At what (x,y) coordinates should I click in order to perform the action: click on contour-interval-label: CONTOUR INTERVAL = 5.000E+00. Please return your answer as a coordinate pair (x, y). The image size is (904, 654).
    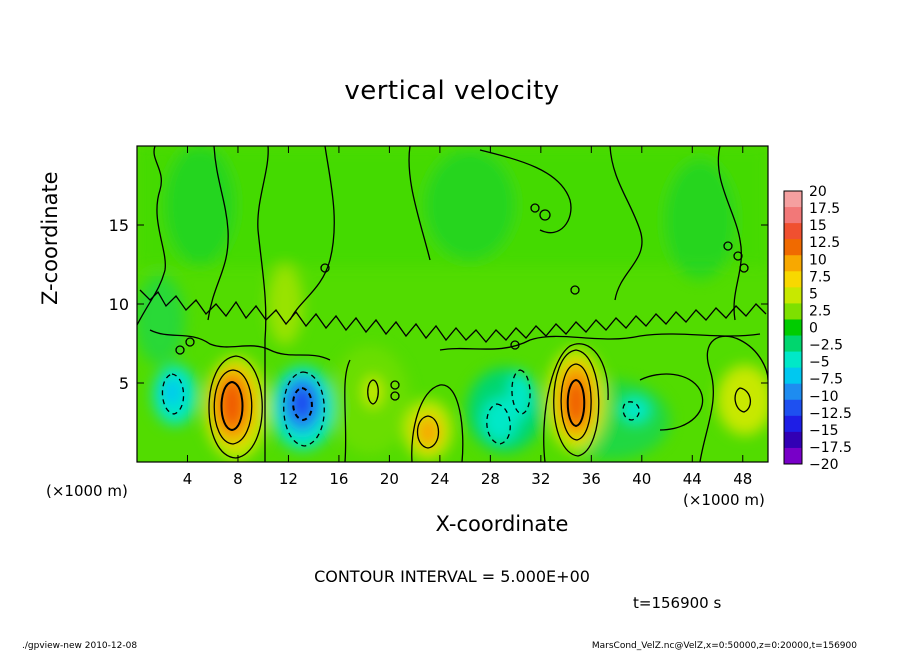
    Looking at the image, I should click on (452, 576).